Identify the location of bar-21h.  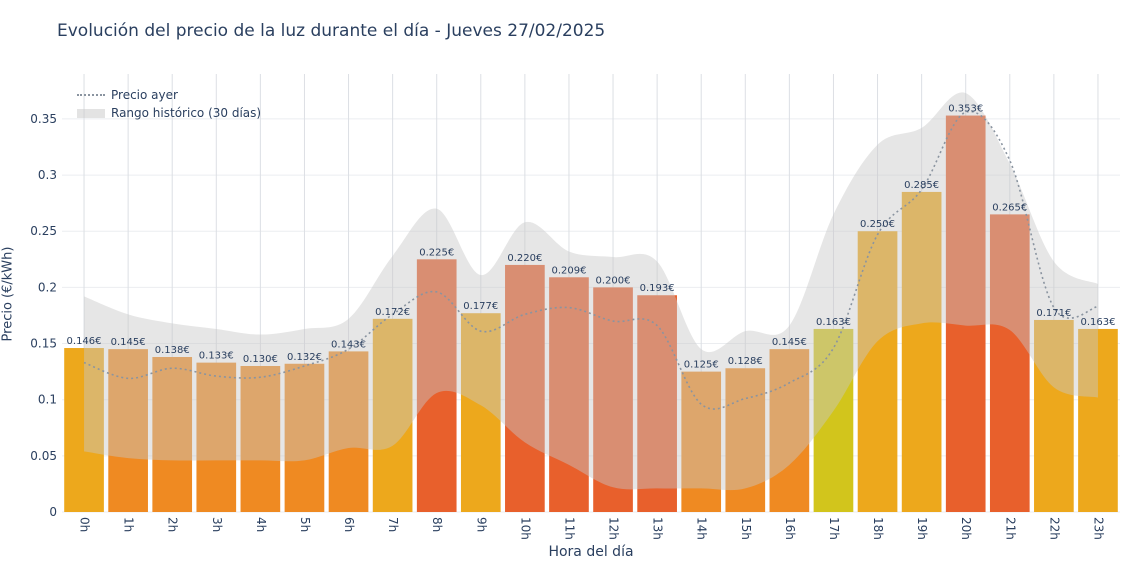
(1009, 363).